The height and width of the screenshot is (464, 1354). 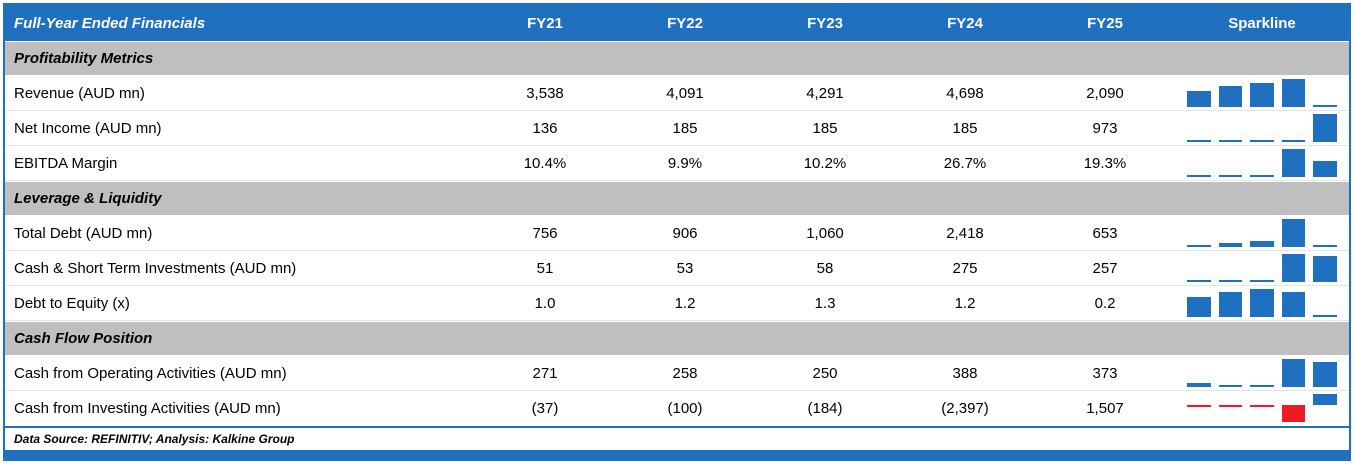 I want to click on section-header: Cash Flow Position, so click(x=677, y=338).